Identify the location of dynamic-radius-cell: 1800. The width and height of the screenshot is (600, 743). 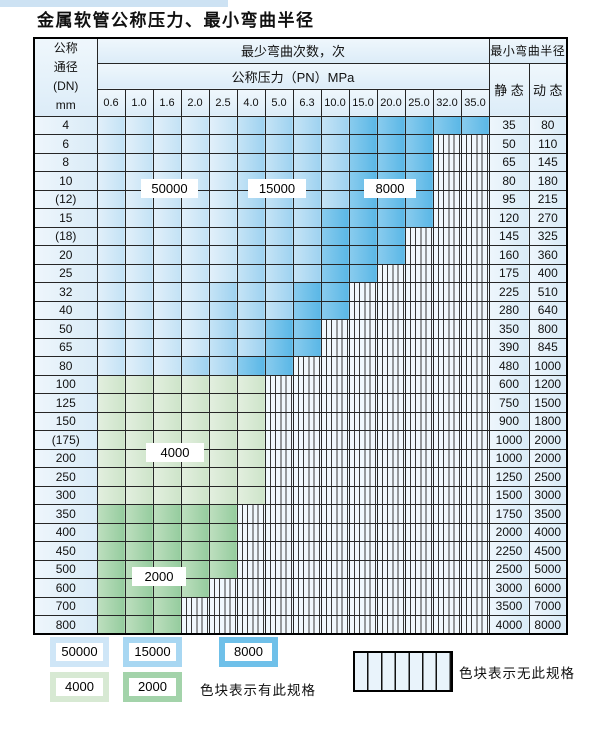
(548, 421).